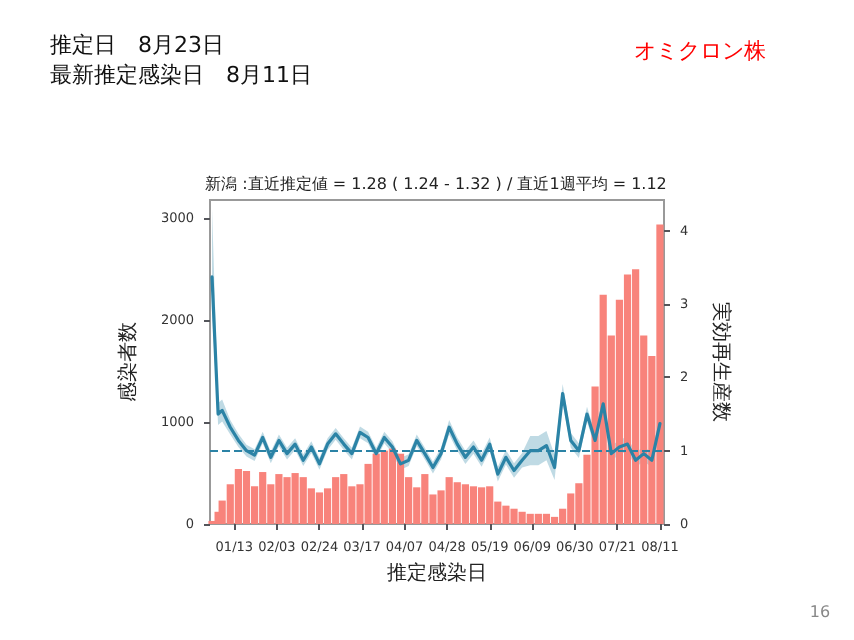 The width and height of the screenshot is (854, 640). I want to click on x-axis-title: 推定感染日, so click(437, 572).